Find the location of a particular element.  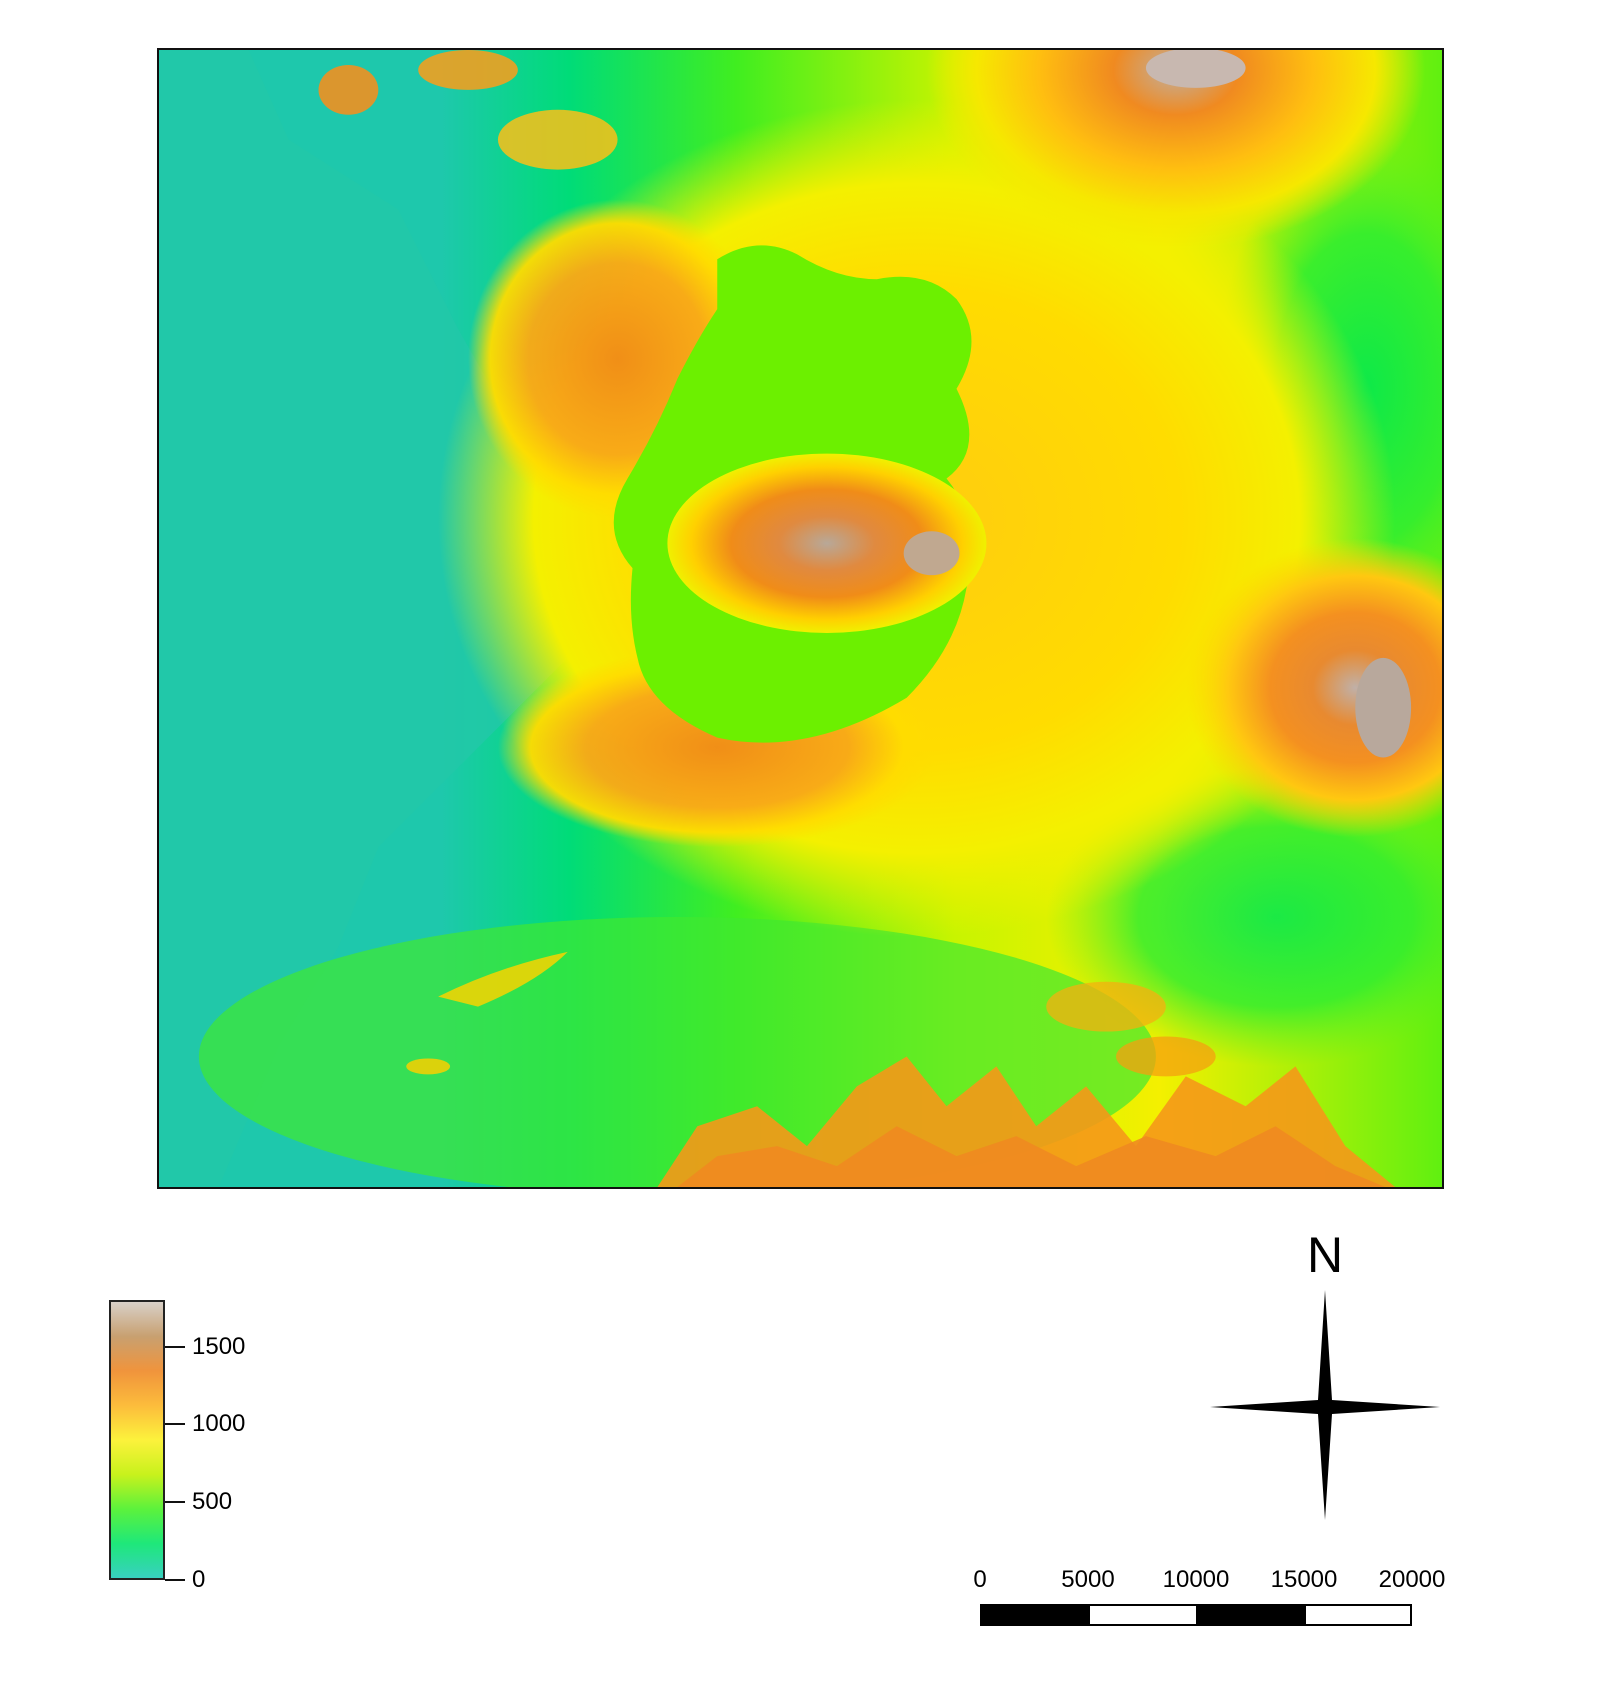

scale-label: 5000 is located at coordinates (1088, 1579).